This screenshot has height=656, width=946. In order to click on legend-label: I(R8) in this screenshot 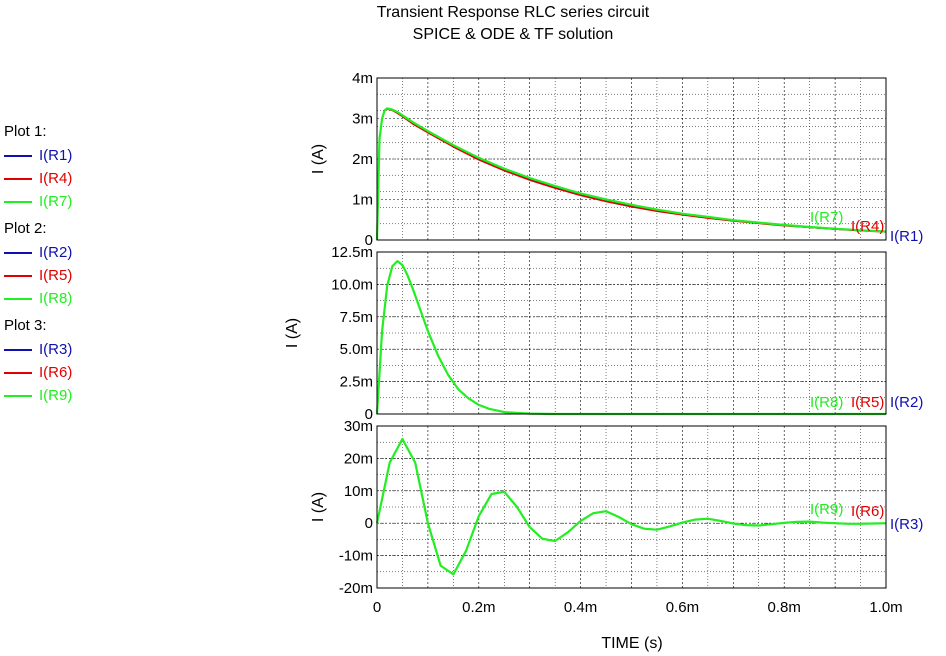, I will do `click(56, 298)`.